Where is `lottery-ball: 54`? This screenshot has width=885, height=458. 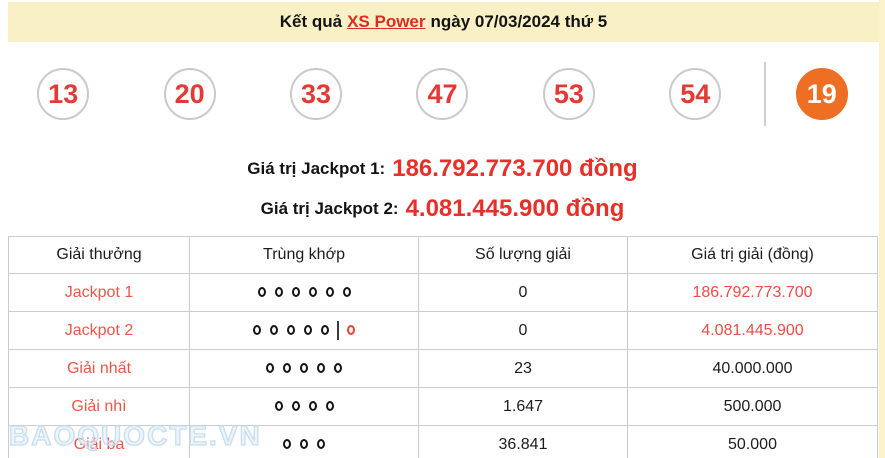 lottery-ball: 54 is located at coordinates (695, 94).